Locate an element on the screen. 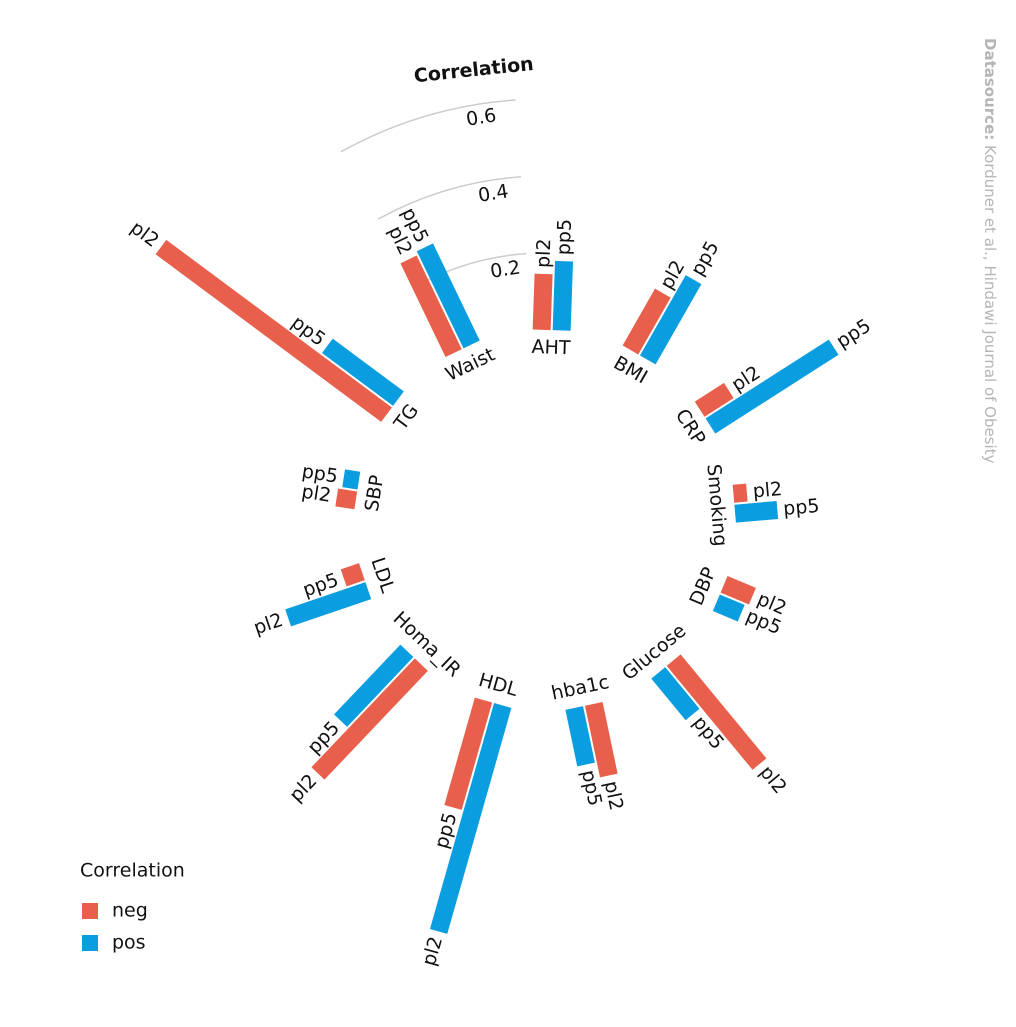 The height and width of the screenshot is (1027, 1016). source-label: Datasource: is located at coordinates (991, 89).